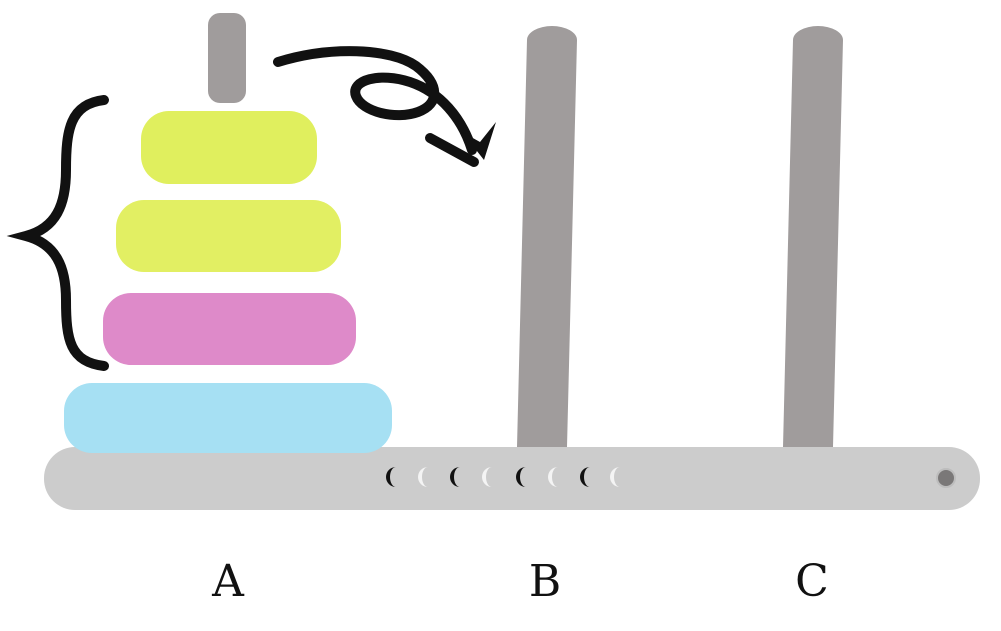  I want to click on curly-brace-icon, so click(57, 233).